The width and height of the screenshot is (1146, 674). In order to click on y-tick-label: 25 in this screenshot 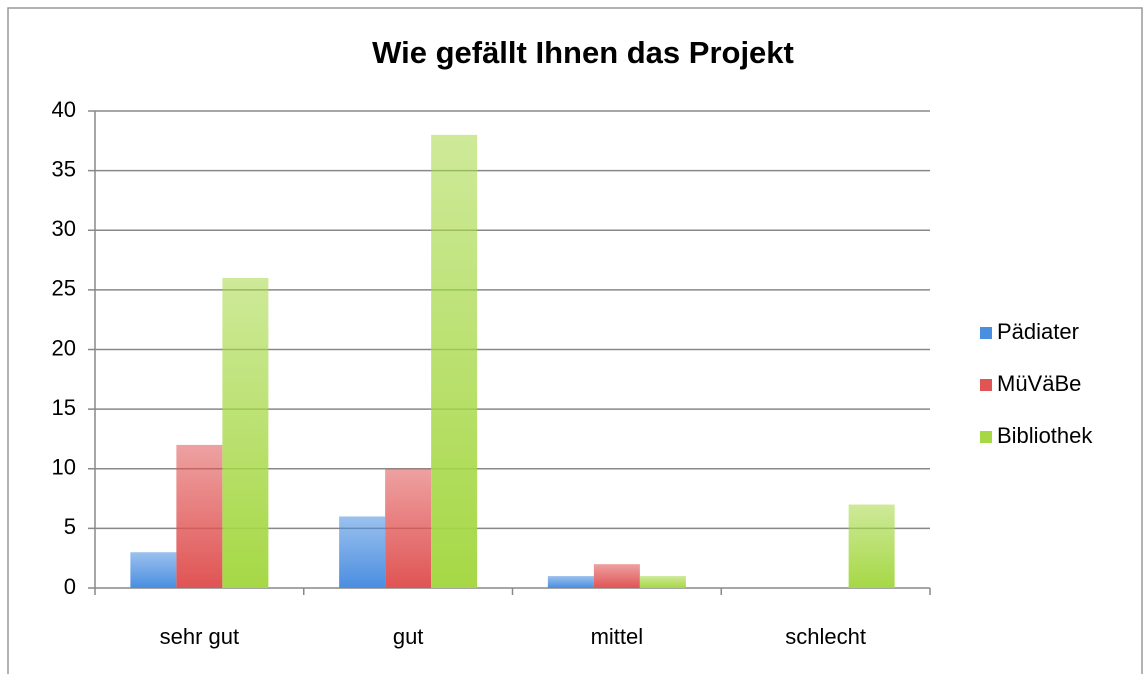, I will do `click(64, 288)`.